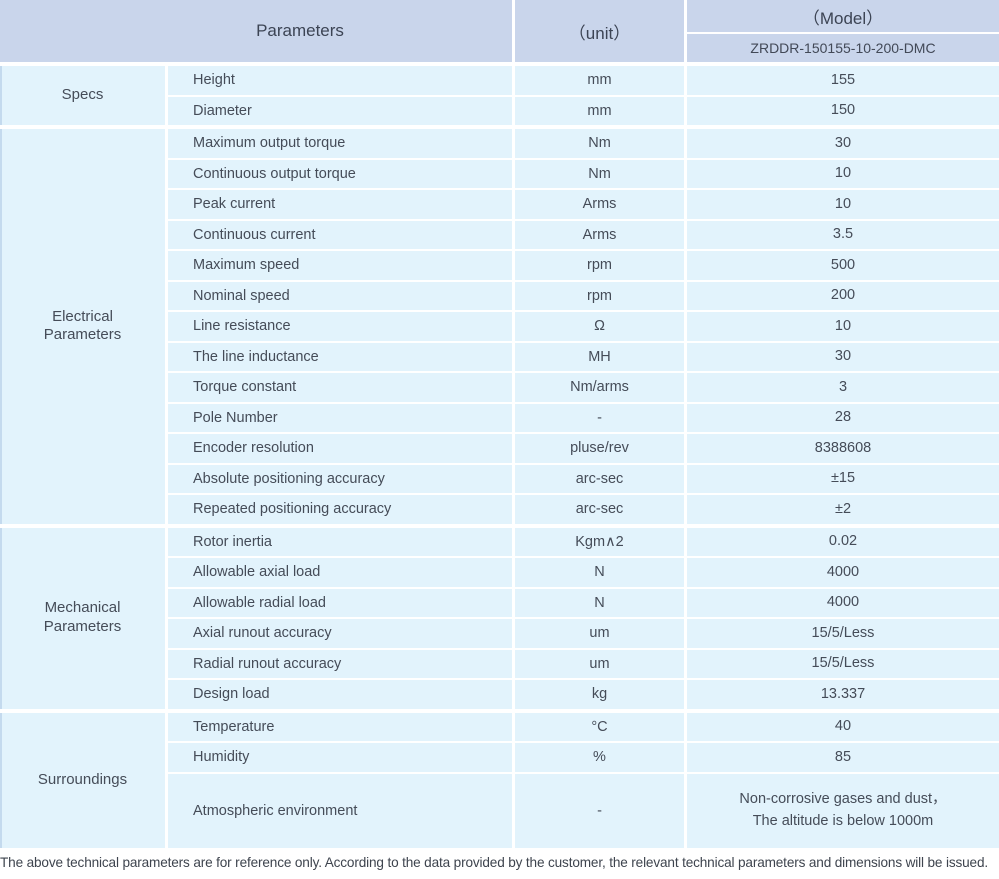 This screenshot has width=999, height=879. What do you see at coordinates (82, 618) in the screenshot?
I see `category-mechanical-parameters: Mechanical Parameters` at bounding box center [82, 618].